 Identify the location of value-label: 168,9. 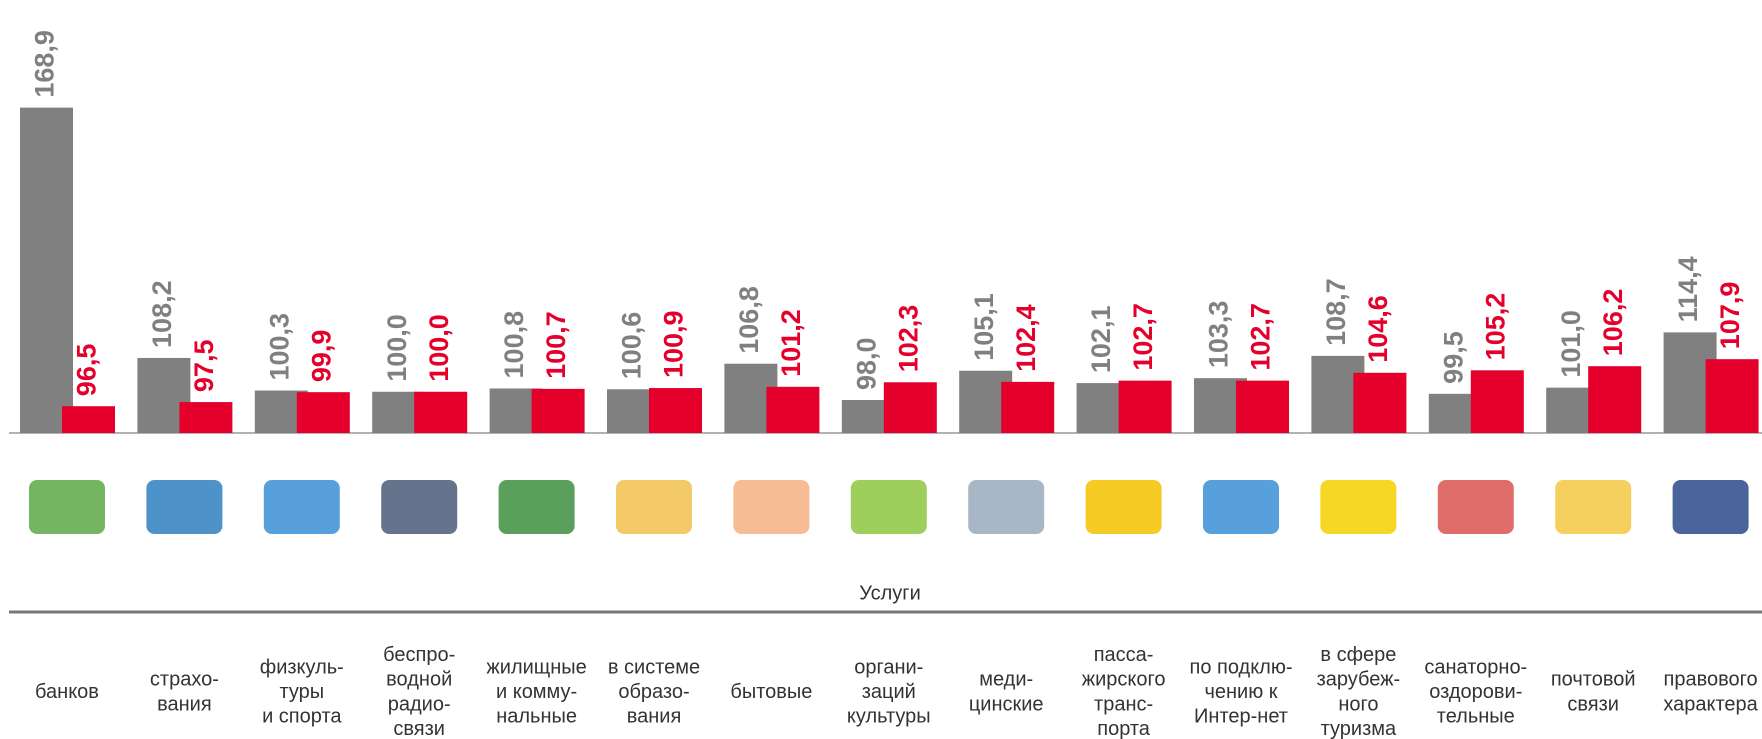
(45, 64).